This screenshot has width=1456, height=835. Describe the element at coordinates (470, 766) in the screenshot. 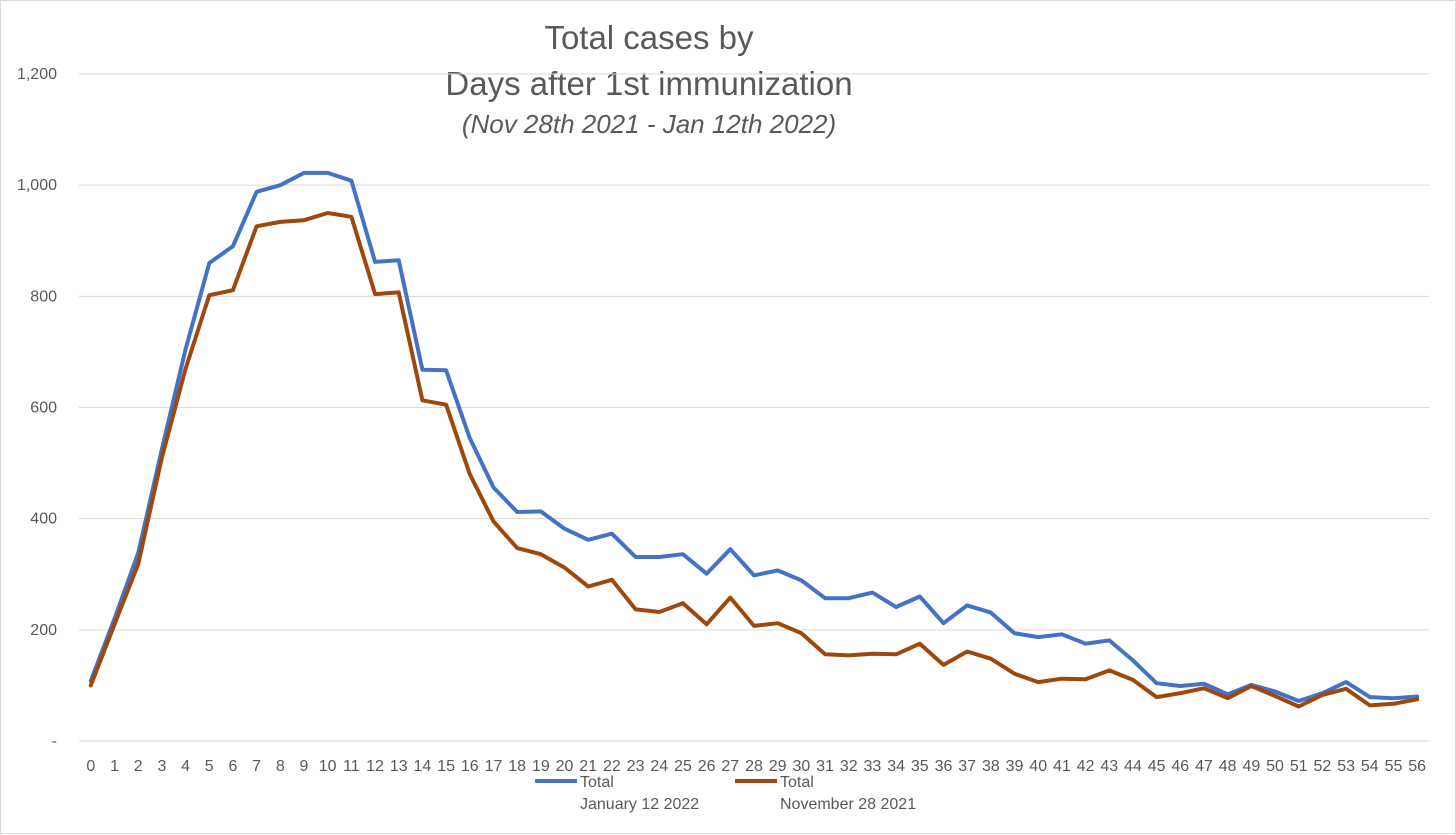

I see `x-tick-label: 16` at that location.